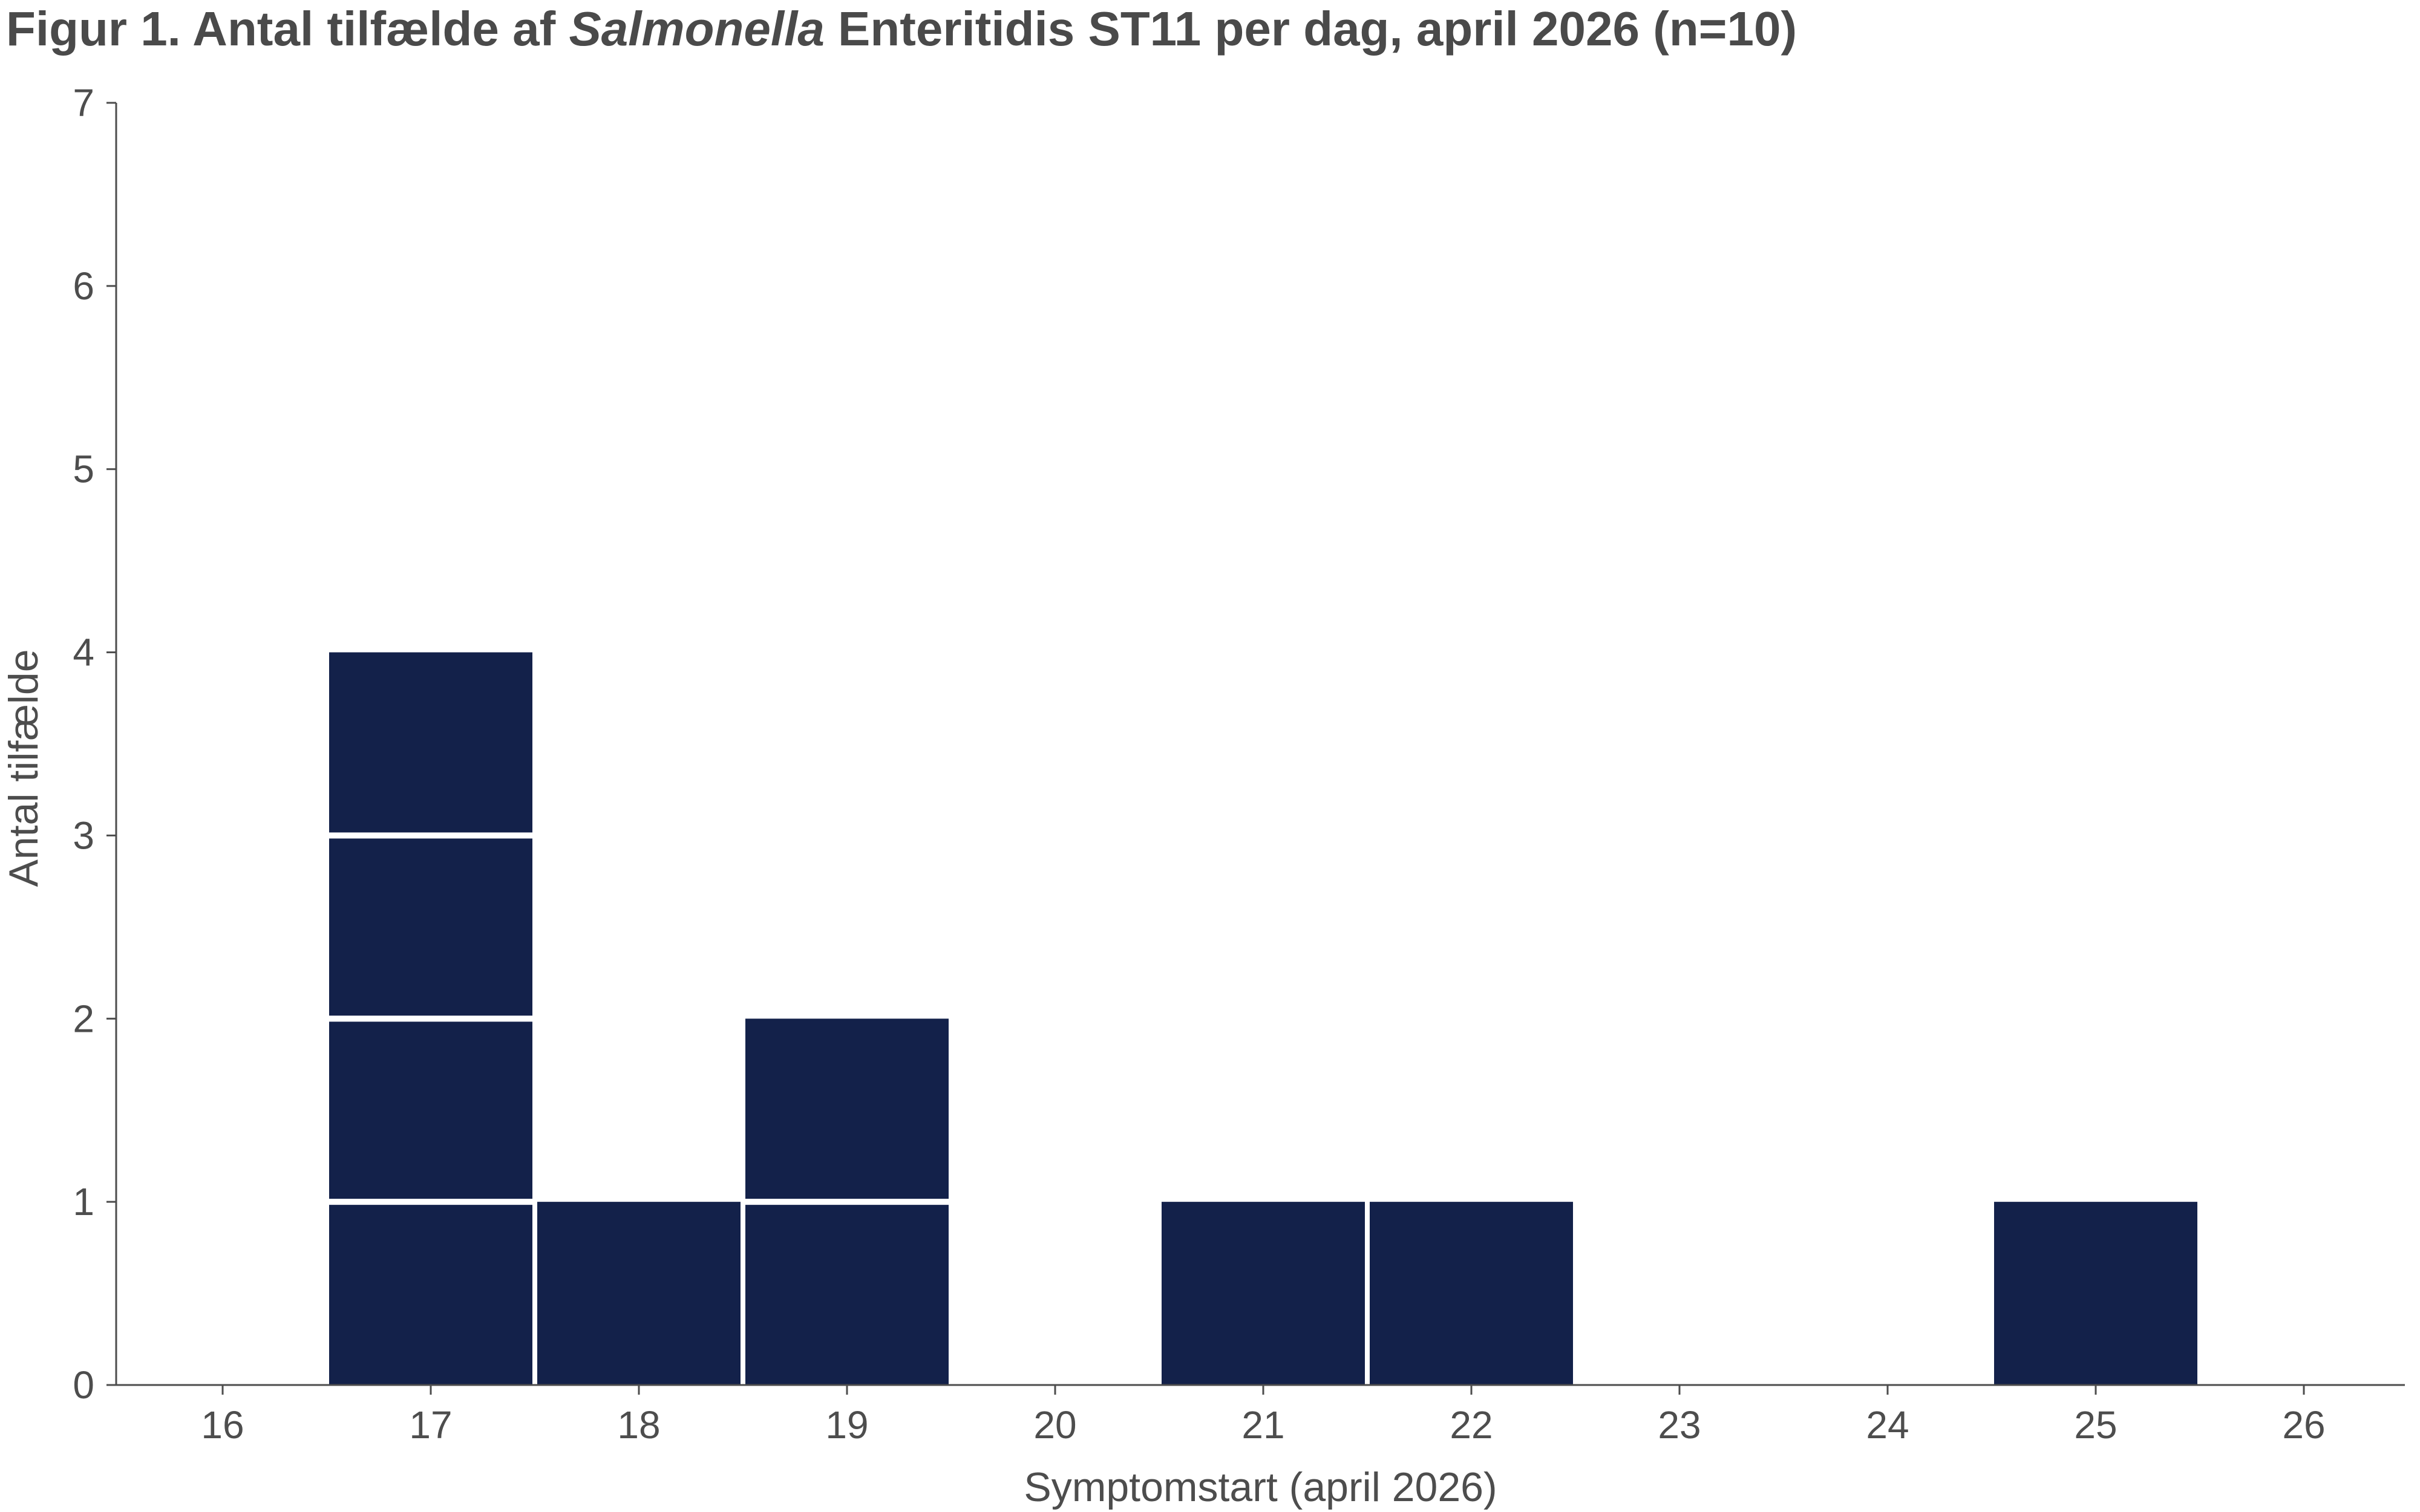 The width and height of the screenshot is (2420, 1512). What do you see at coordinates (83, 469) in the screenshot?
I see `y-tick-label: 5` at bounding box center [83, 469].